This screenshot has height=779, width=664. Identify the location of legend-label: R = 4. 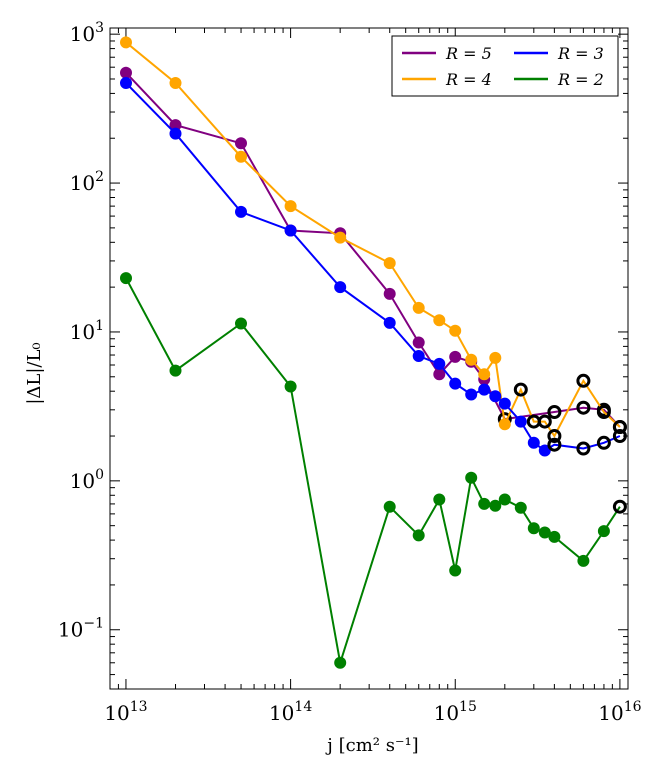
(468, 79).